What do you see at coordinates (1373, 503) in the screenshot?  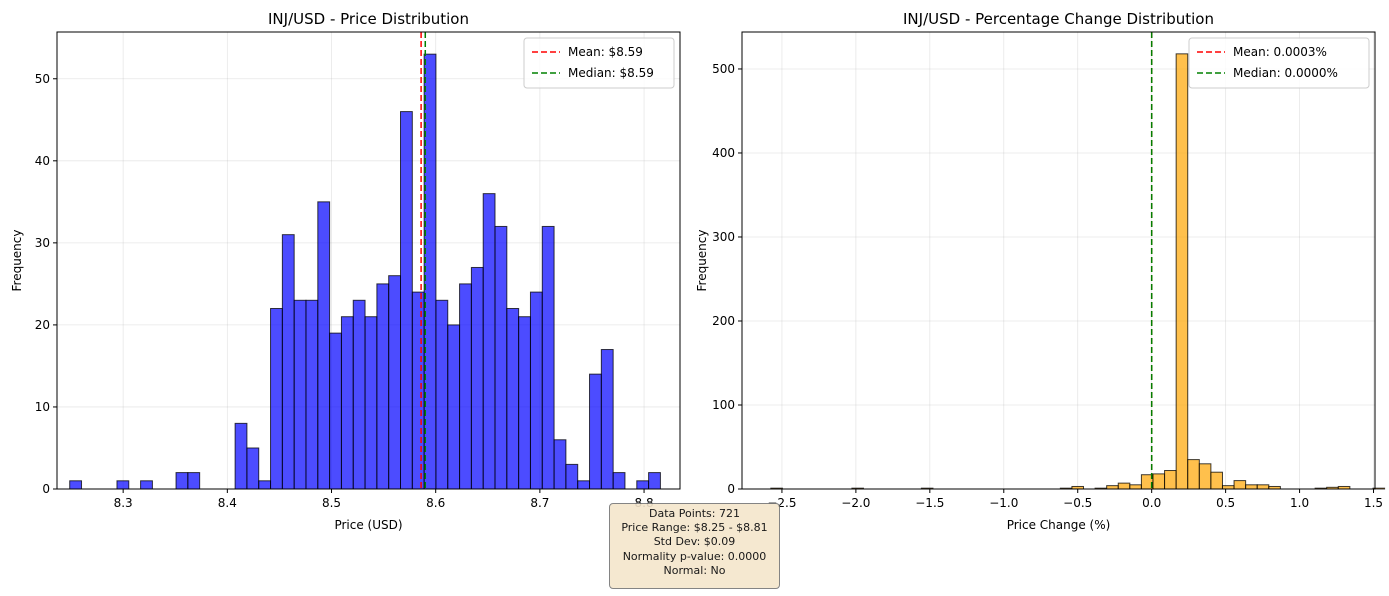 I see `x-tick-label: 1.5` at bounding box center [1373, 503].